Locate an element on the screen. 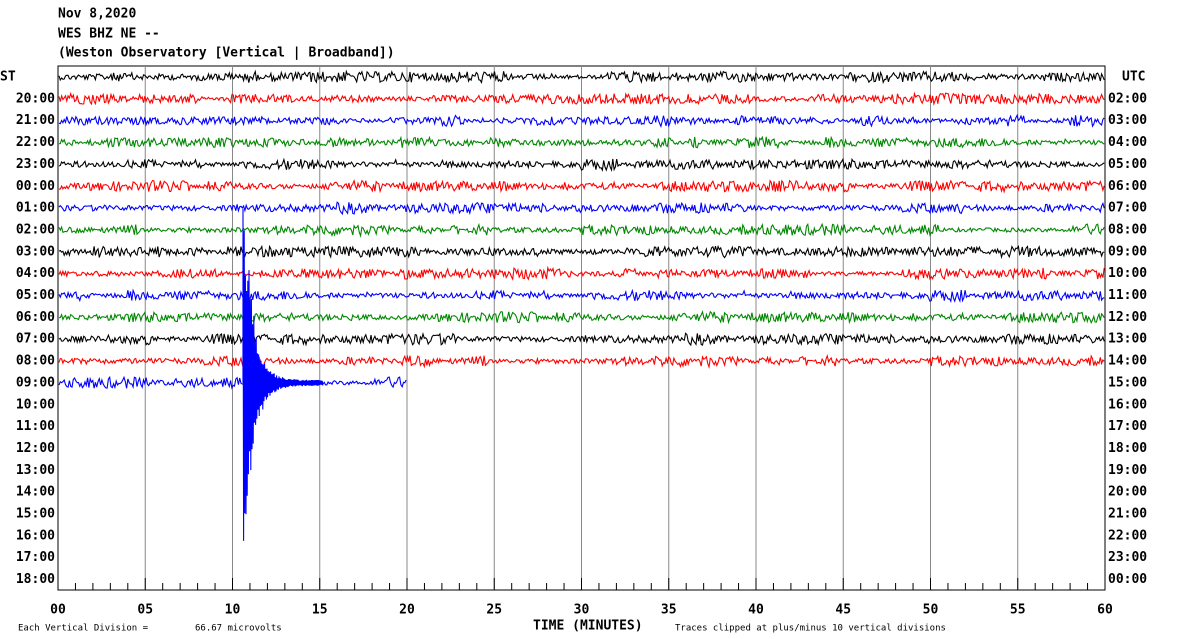 The width and height of the screenshot is (1200, 639). x-tick-label: 00 is located at coordinates (58, 610).